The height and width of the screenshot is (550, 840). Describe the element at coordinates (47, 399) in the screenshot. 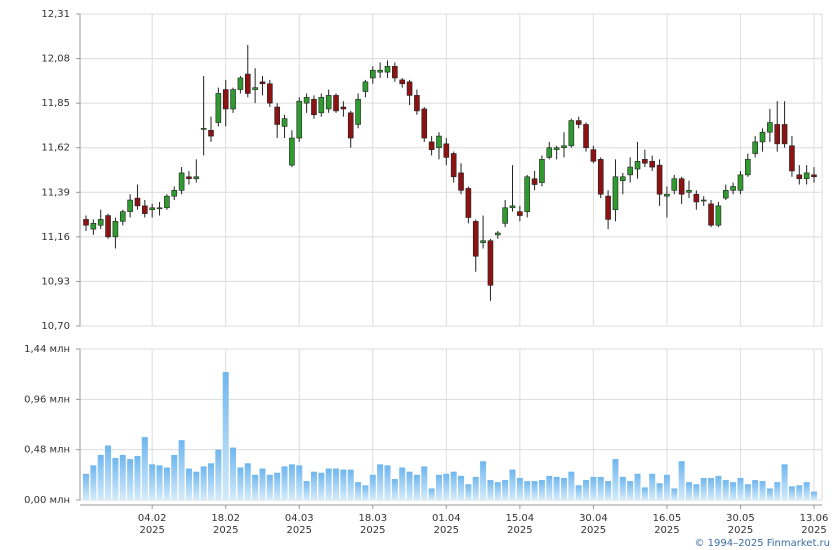

I see `y-tick-label: 0,96 млн` at that location.